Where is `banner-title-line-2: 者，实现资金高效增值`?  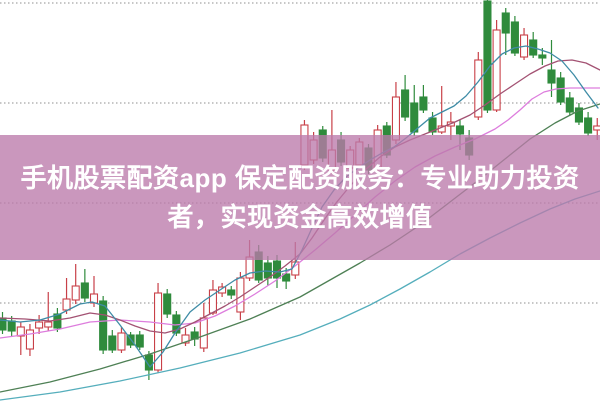
banner-title-line-2: 者，实现资金高效增值 is located at coordinates (300, 216).